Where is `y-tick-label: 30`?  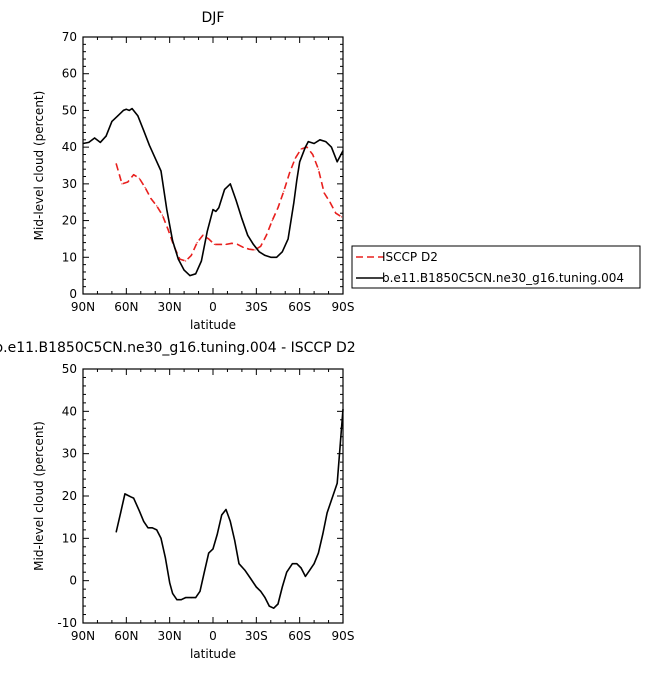 y-tick-label: 30 is located at coordinates (69, 184).